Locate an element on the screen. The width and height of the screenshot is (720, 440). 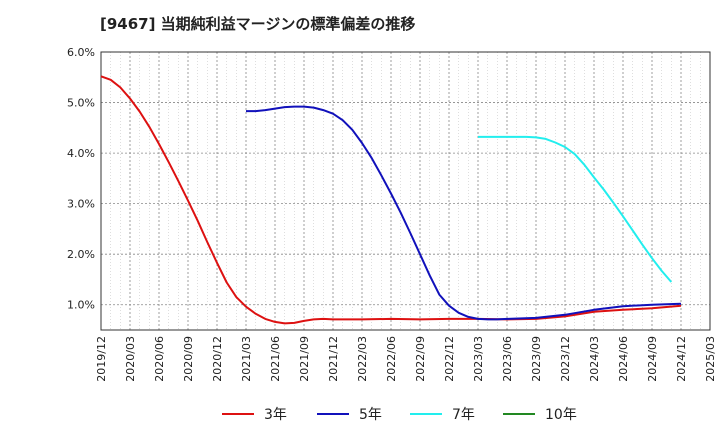
x-tick-label: 2024/06 is located at coordinates (623, 359).